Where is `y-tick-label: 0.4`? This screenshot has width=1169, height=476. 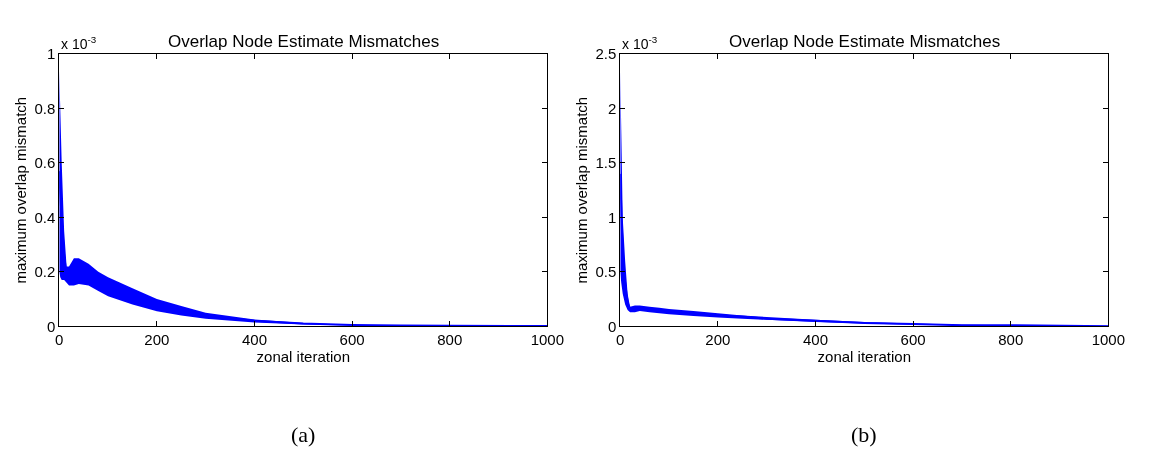 y-tick-label: 0.4 is located at coordinates (45, 217).